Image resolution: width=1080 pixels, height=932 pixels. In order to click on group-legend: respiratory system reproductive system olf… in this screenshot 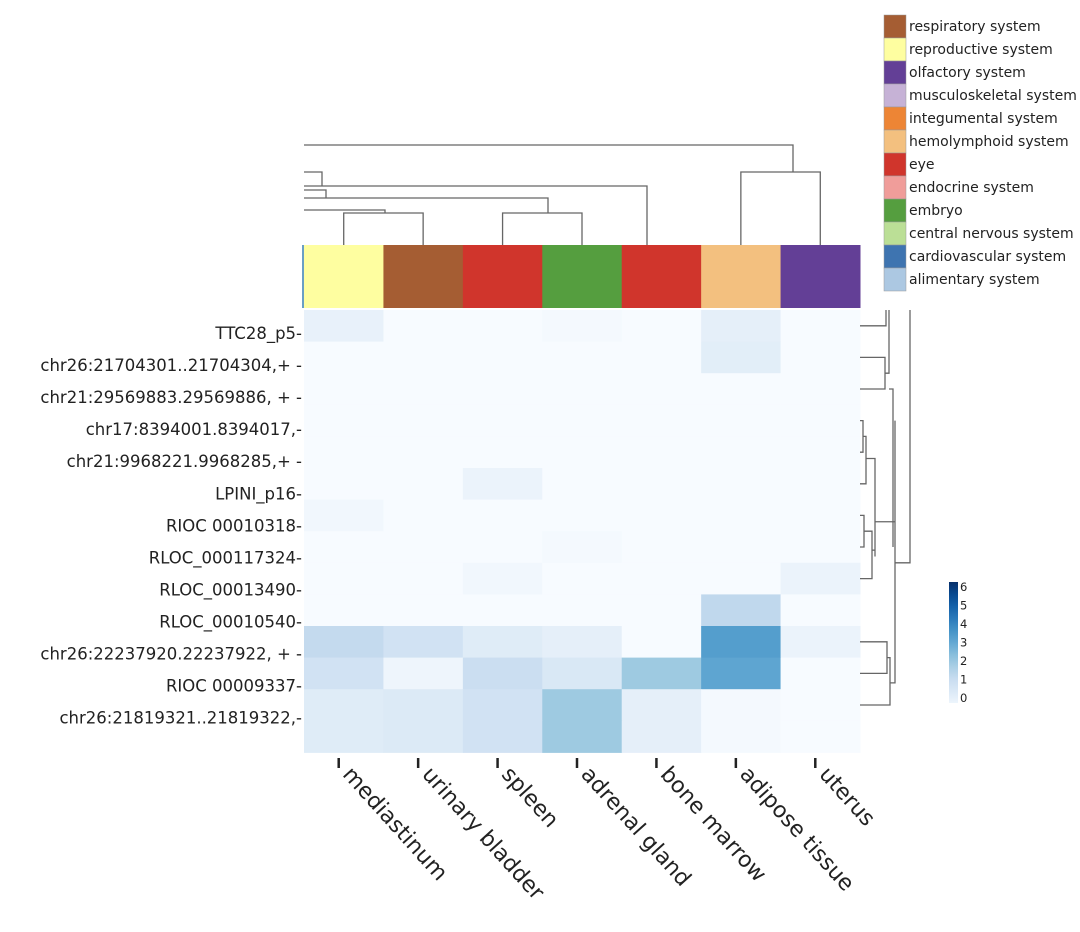, I will do `click(980, 153)`.